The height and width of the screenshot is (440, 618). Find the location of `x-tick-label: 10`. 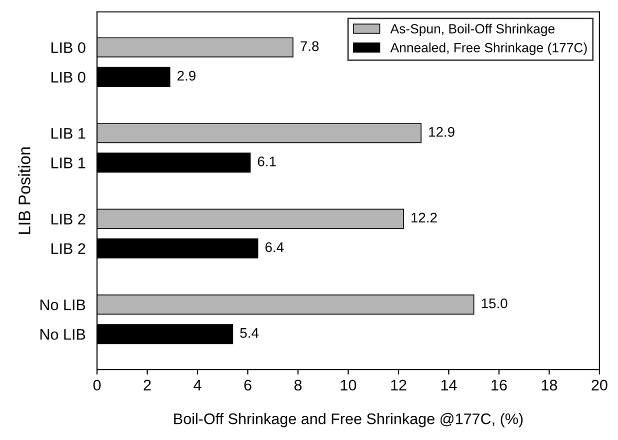

x-tick-label: 10 is located at coordinates (348, 385).